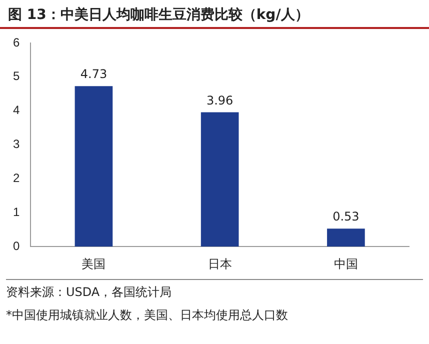 The width and height of the screenshot is (429, 344). I want to click on y-tick-label: 2, so click(16, 178).